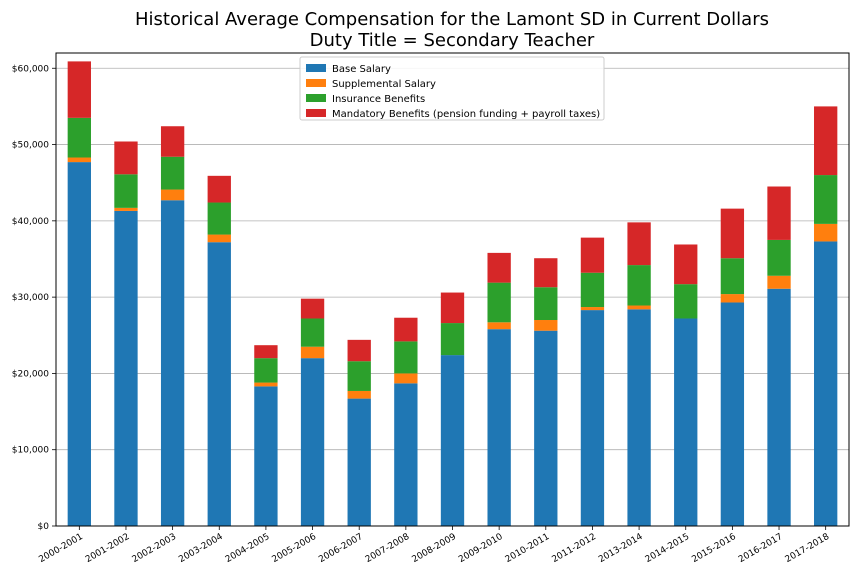 This screenshot has width=864, height=576. Describe the element at coordinates (452, 40) in the screenshot. I see `chart-subtitle: Duty Title = Secondary Teacher` at that location.